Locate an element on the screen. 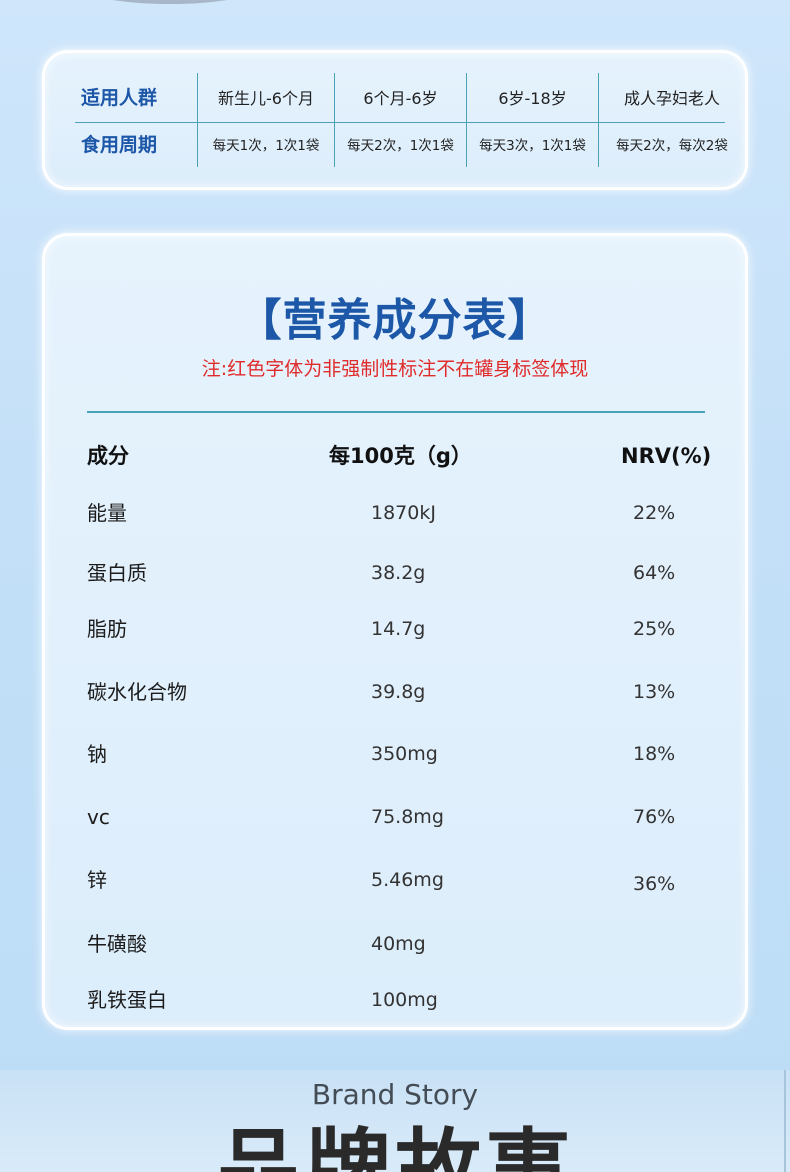 The image size is (790, 1172). nutrition-row: 牛磺酸 40mg is located at coordinates (395, 944).